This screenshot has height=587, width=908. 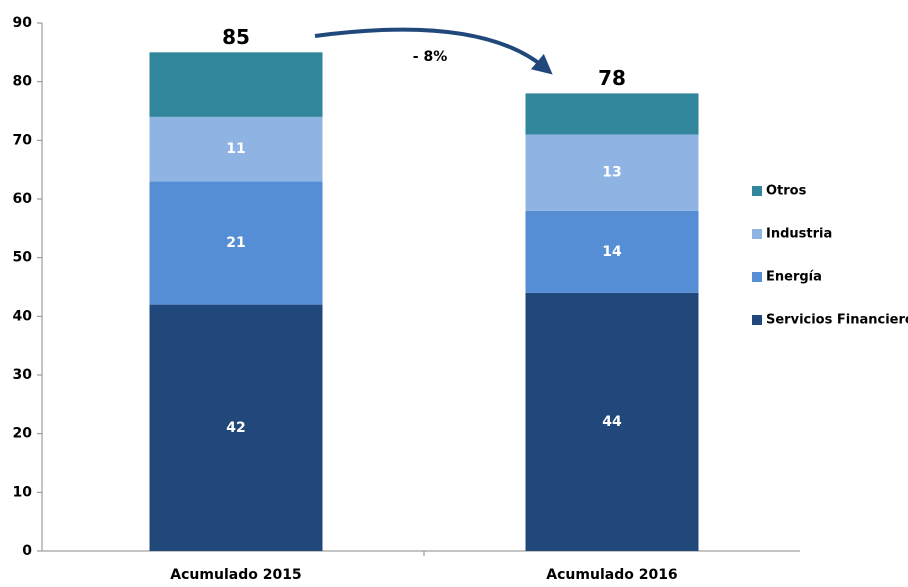 I want to click on y-tick-label: 40, so click(x=23, y=316).